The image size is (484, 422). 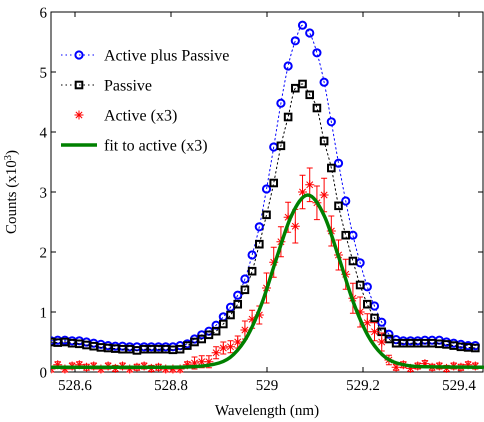 I want to click on y-tick-label: 0, so click(x=43, y=373).